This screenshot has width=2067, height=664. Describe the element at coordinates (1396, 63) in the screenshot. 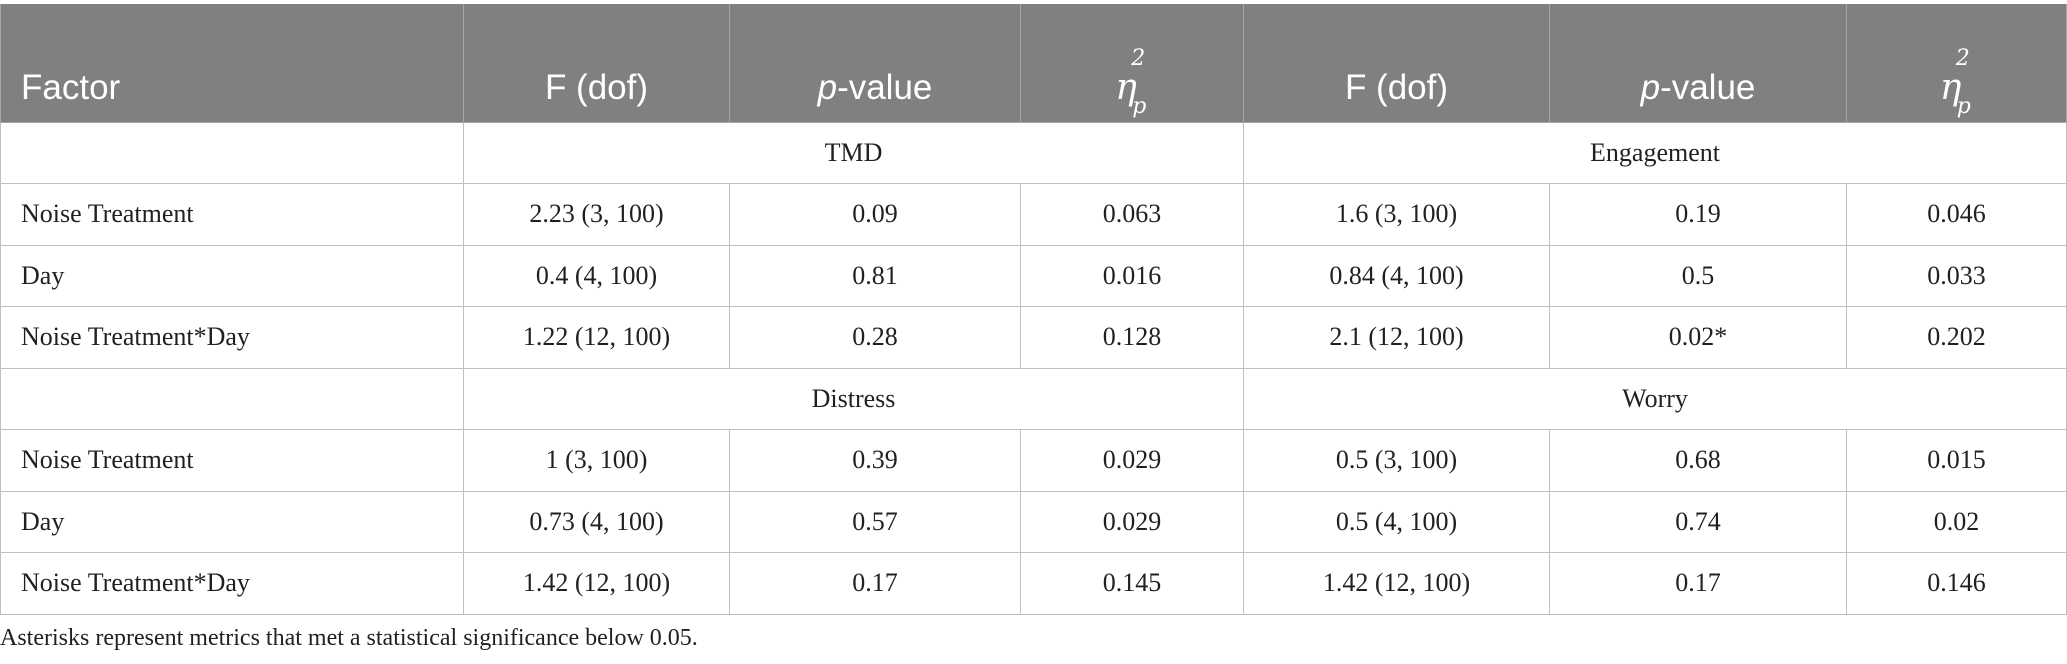

I see `header-f-dof-right: F (dof)` at that location.